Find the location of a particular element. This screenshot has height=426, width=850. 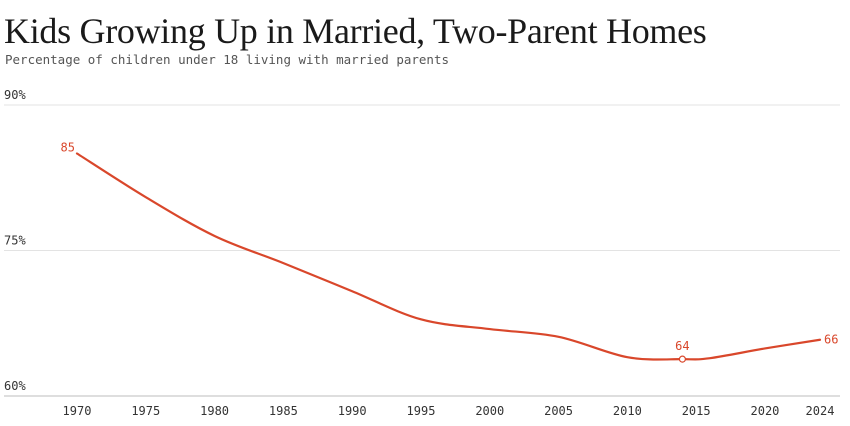

y-tick-label: 90% is located at coordinates (15, 95).